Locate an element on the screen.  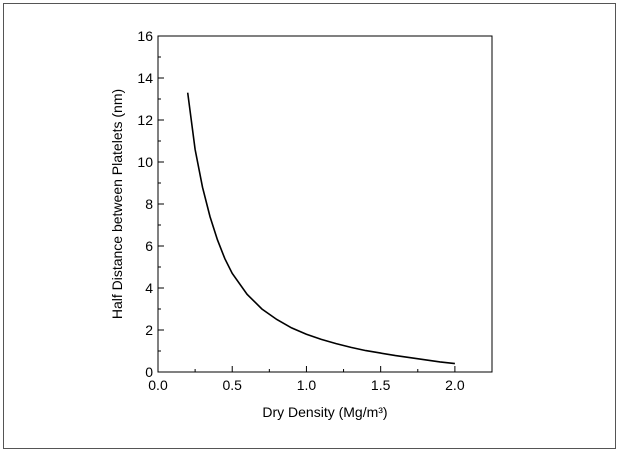
y-tick-label: 8 is located at coordinates (149, 204).